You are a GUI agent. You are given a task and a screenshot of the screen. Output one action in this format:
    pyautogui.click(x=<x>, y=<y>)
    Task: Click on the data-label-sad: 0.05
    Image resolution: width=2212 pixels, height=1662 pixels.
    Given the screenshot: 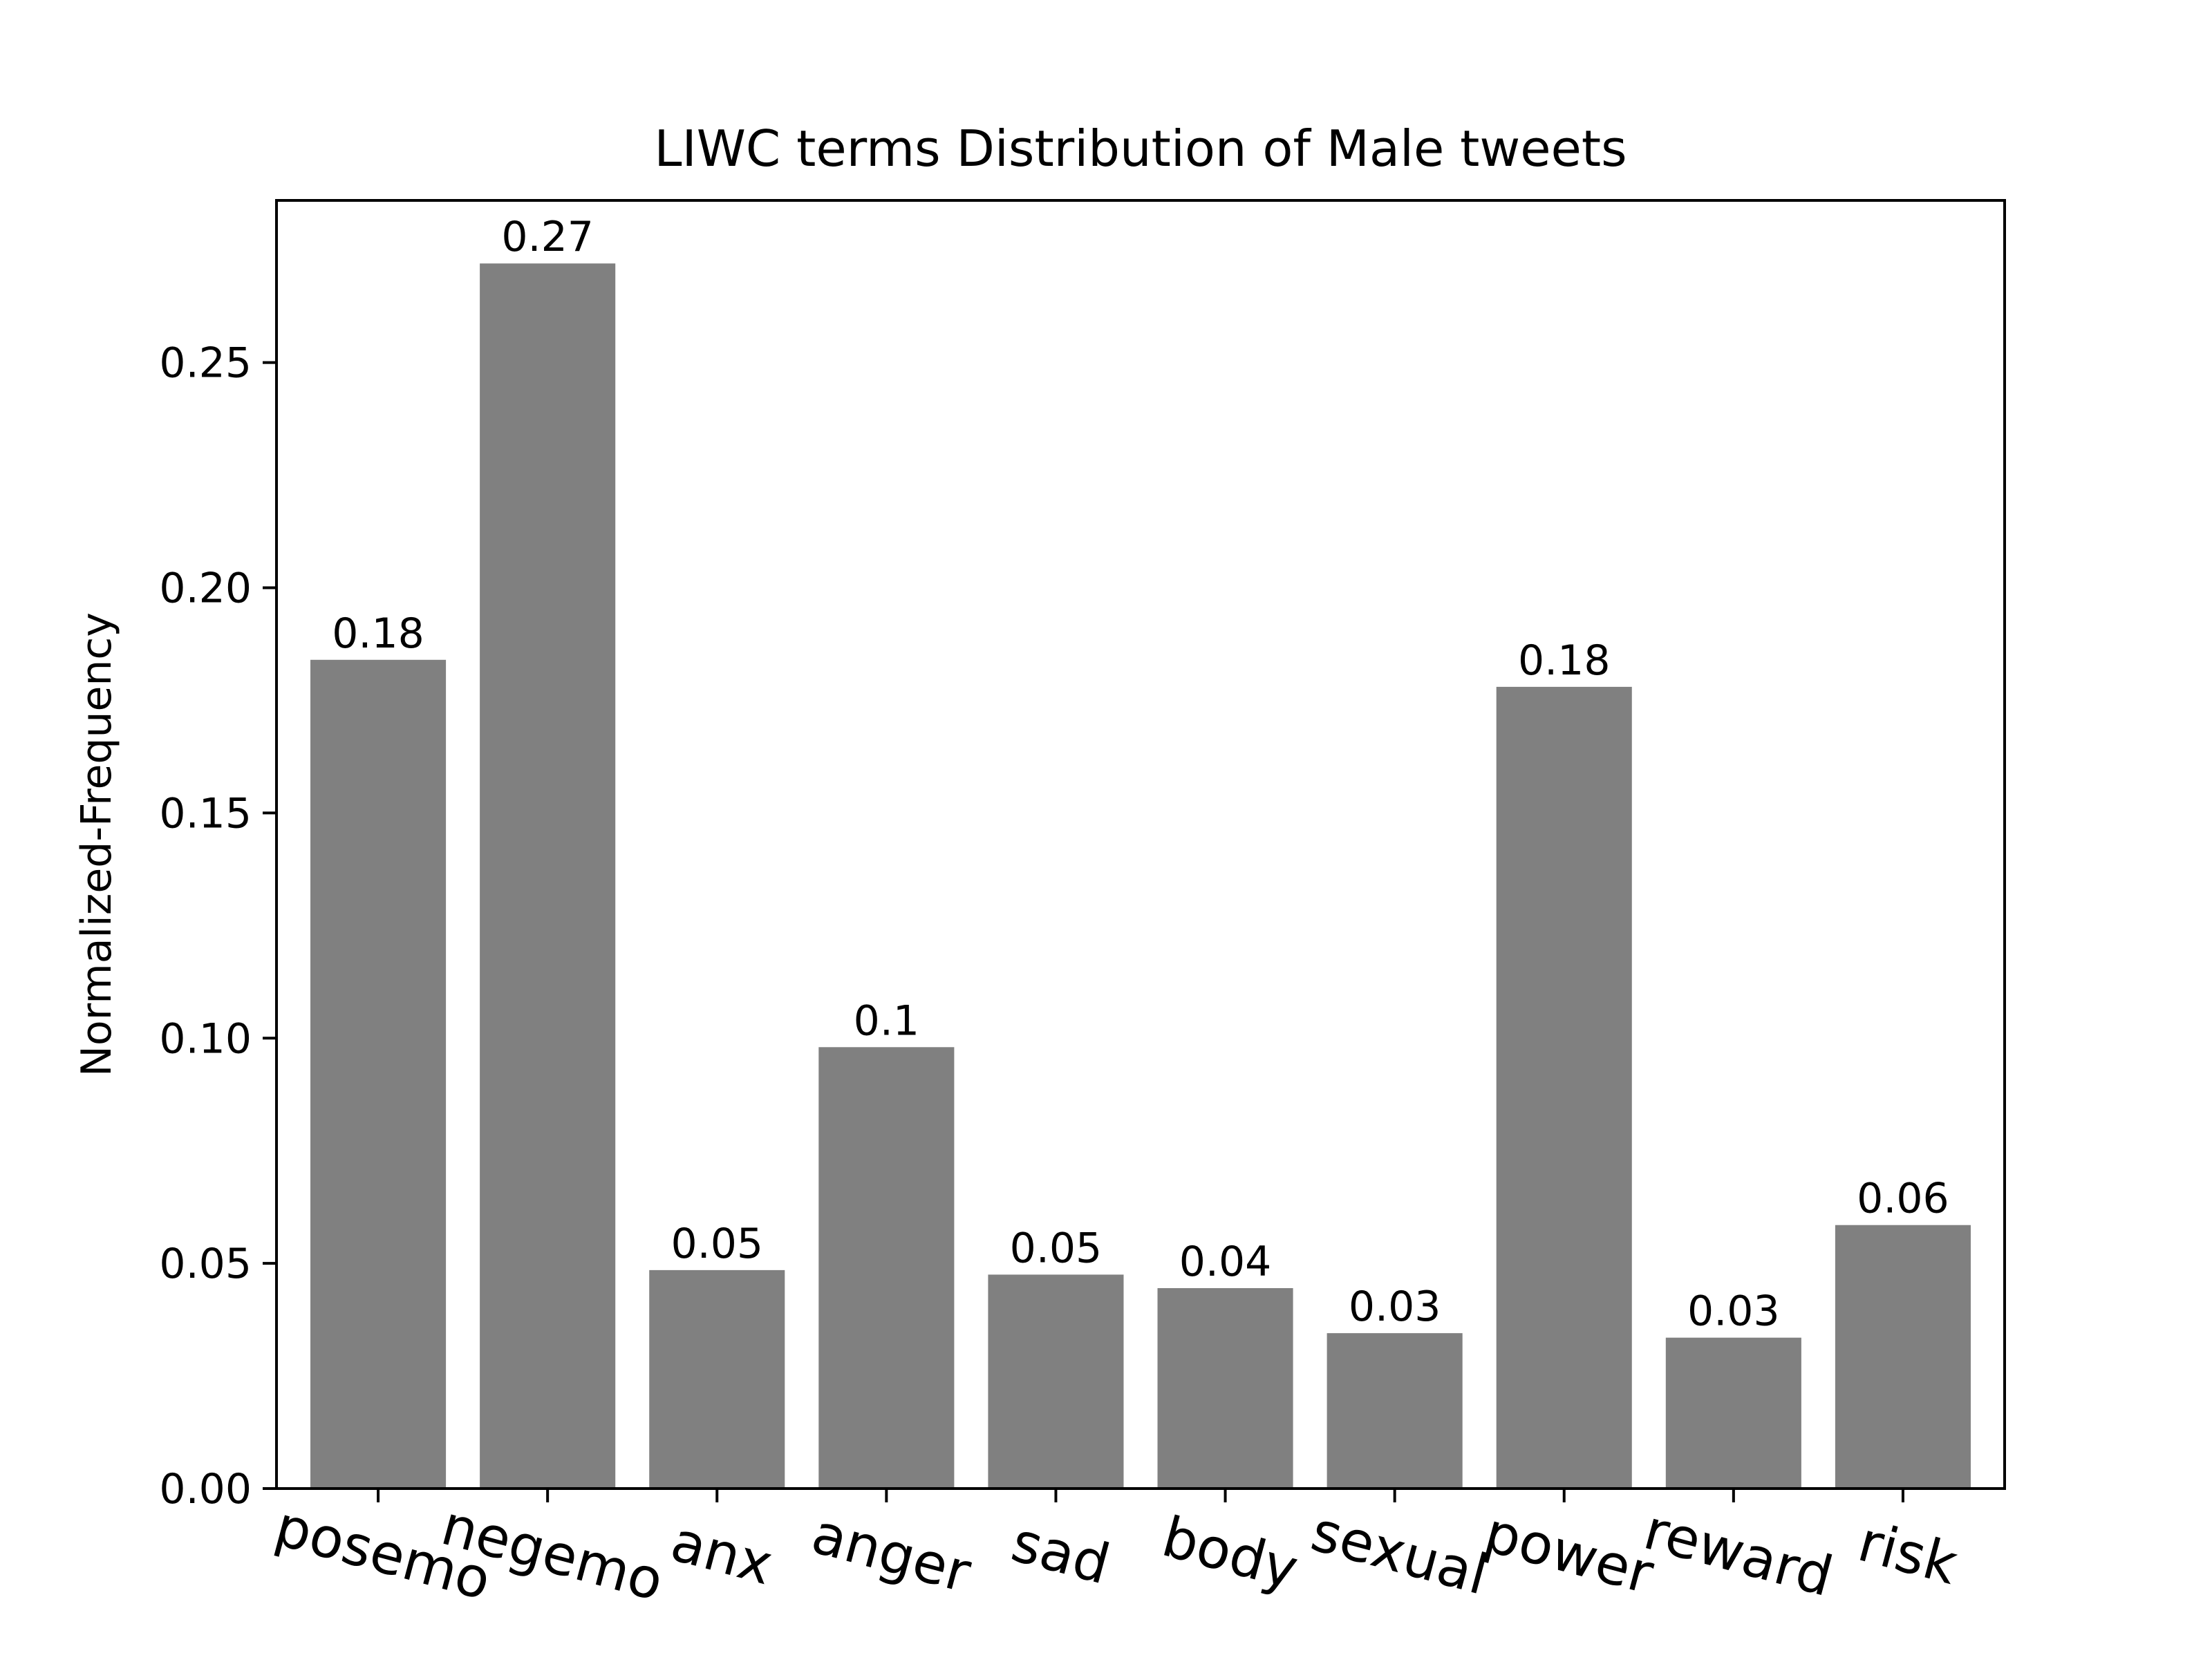 What is the action you would take?
    pyautogui.click(x=1056, y=1248)
    